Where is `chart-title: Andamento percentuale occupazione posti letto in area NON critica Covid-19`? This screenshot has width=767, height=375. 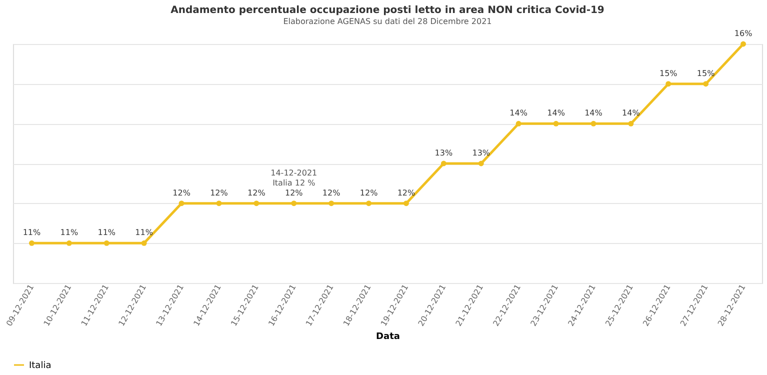
chart-title: Andamento percentuale occupazione posti letto in area NON critica Covid-19 is located at coordinates (387, 10).